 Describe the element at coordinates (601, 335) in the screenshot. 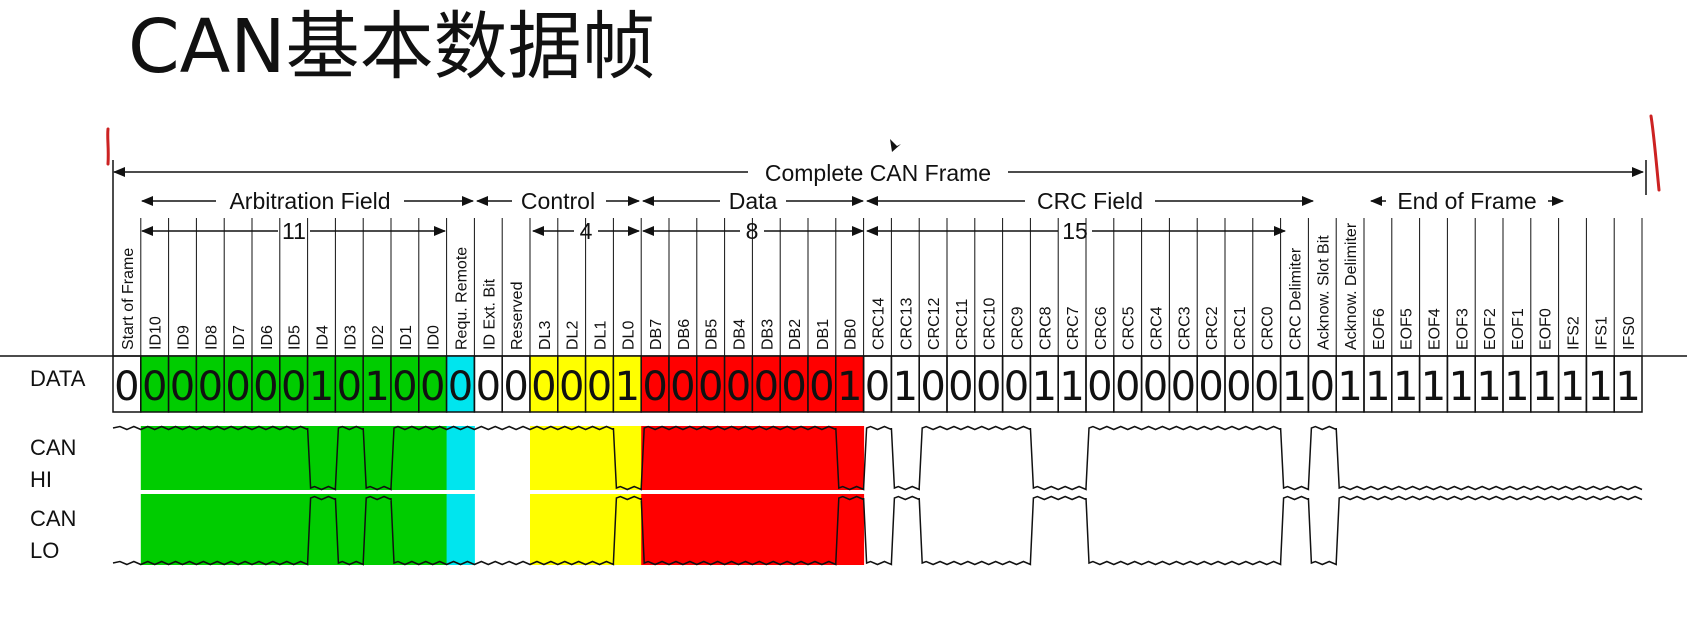

I see `bit-name: DL1` at that location.